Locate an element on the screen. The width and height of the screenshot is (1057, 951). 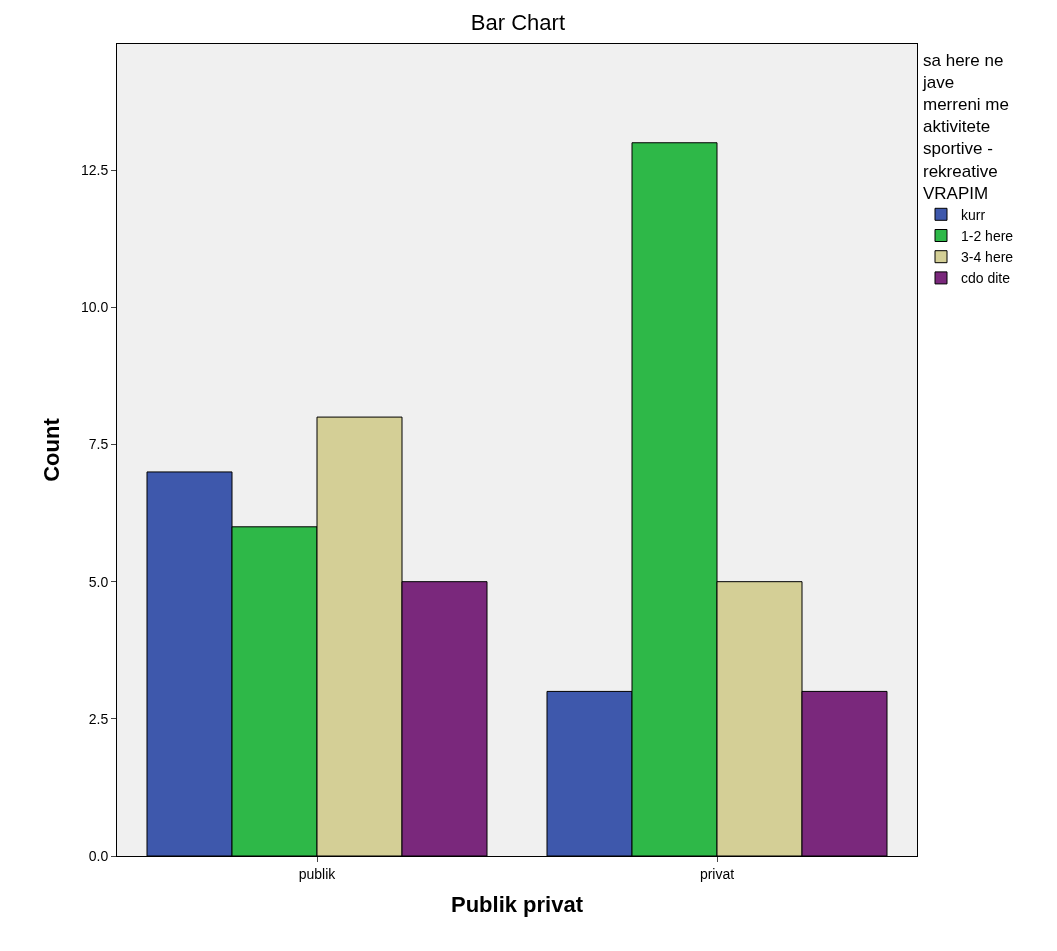
chart-title: Bar Chart is located at coordinates (518, 22).